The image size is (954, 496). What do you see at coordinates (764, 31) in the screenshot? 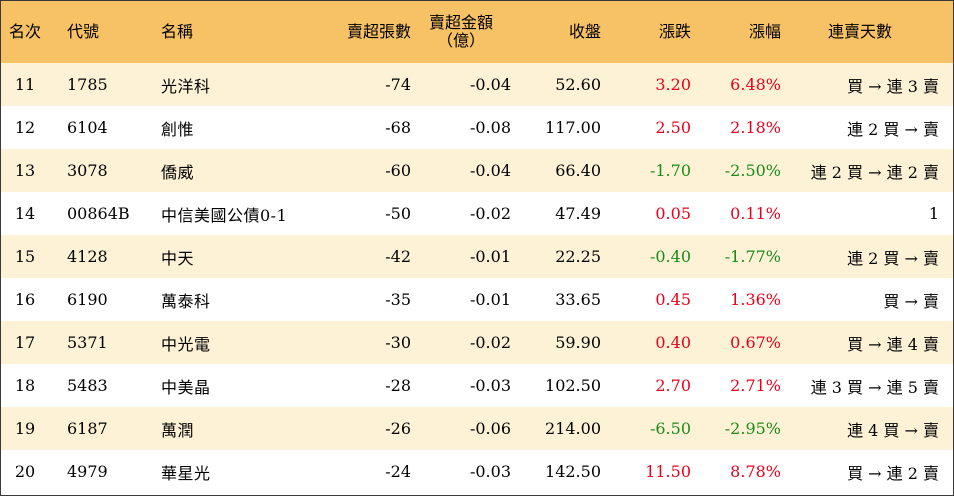
I see `header-change-pct: 漲幅` at bounding box center [764, 31].